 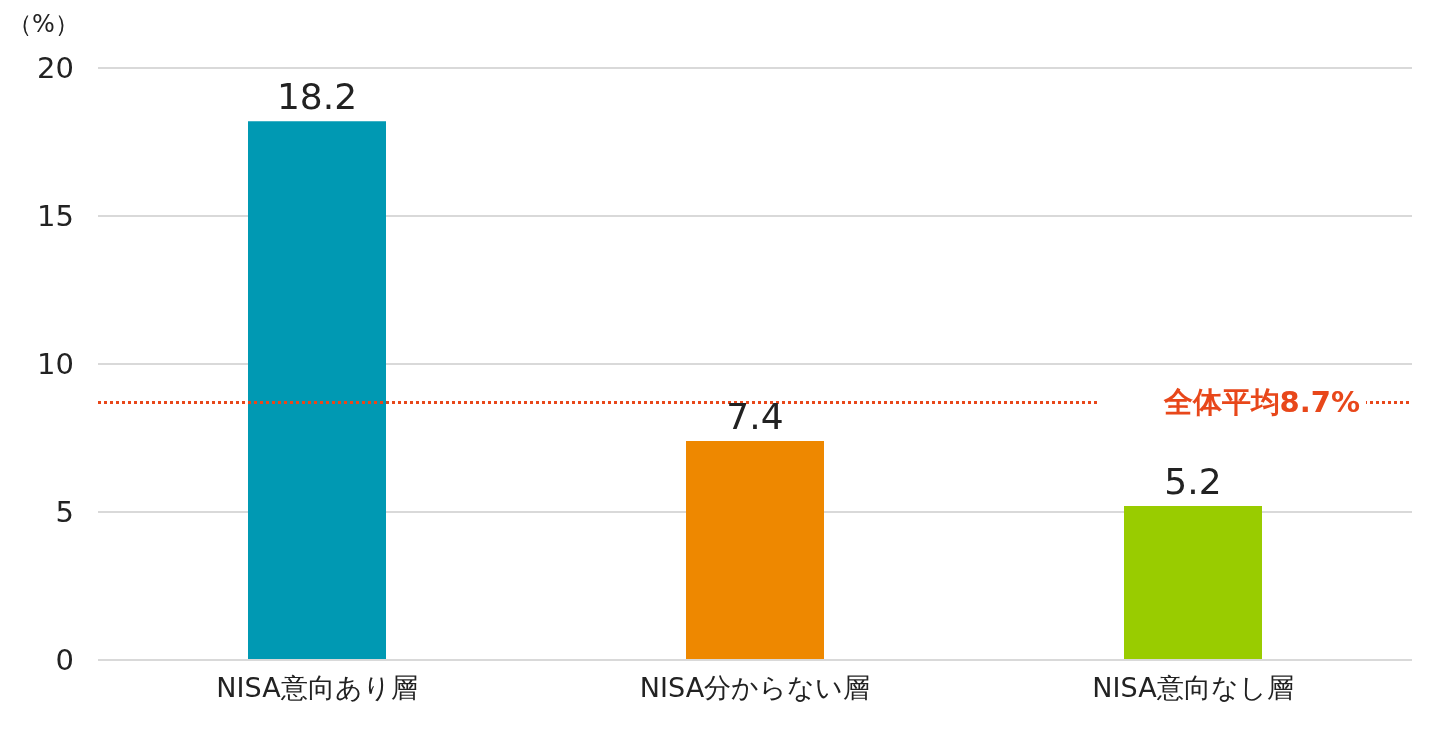 I want to click on data-label: 18.2, so click(x=317, y=97).